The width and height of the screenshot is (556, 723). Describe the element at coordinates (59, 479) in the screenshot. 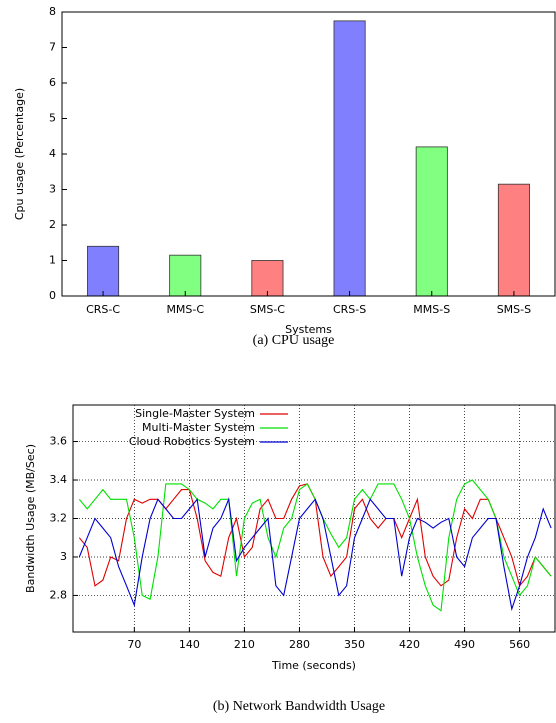

I see `y-tick-label: 3.4` at that location.